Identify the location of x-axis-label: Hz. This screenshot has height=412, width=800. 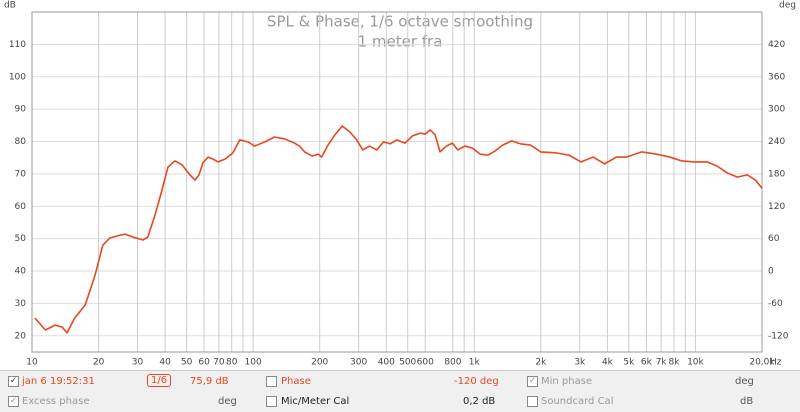
(776, 363).